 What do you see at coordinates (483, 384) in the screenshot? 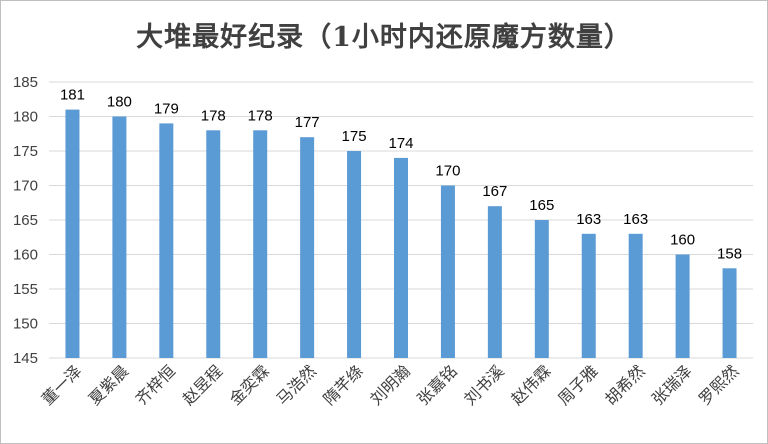
I see `x-tick-label: 刘书溪` at bounding box center [483, 384].